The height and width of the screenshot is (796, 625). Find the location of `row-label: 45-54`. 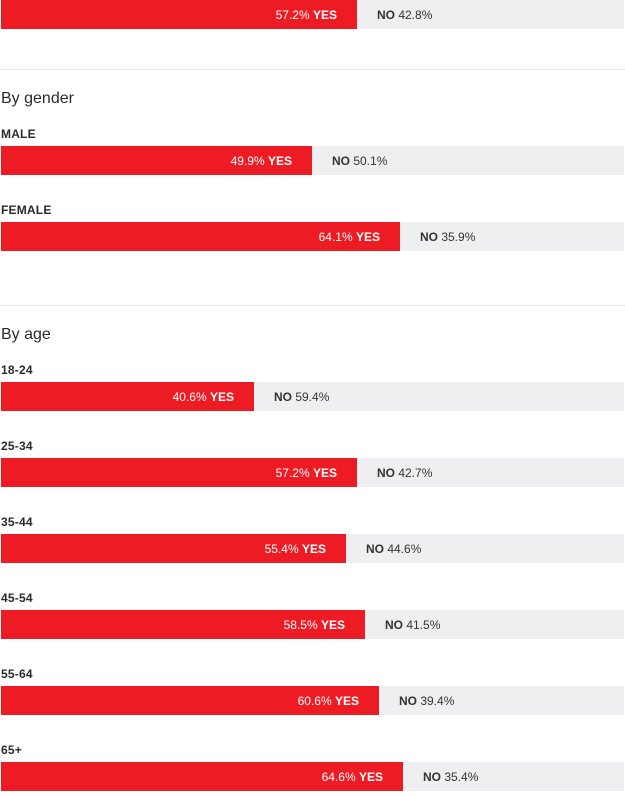

row-label: 45-54 is located at coordinates (17, 598).